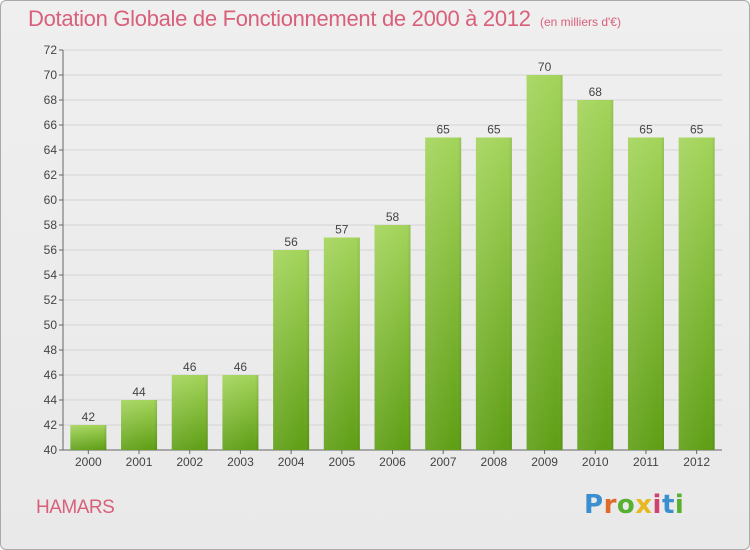  I want to click on commune-name: HAMARS, so click(75, 507).